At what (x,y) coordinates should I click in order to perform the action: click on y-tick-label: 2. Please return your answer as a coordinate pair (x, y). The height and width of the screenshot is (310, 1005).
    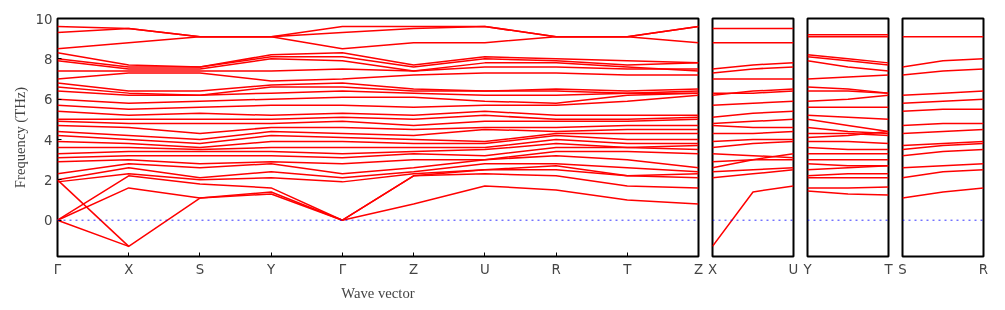
    Looking at the image, I should click on (48, 180).